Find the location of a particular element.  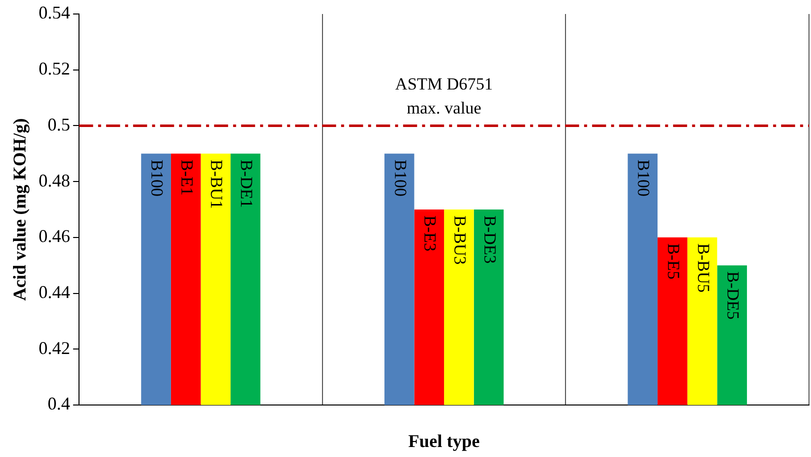

y-tick-label: 0.42 is located at coordinates (54, 348).